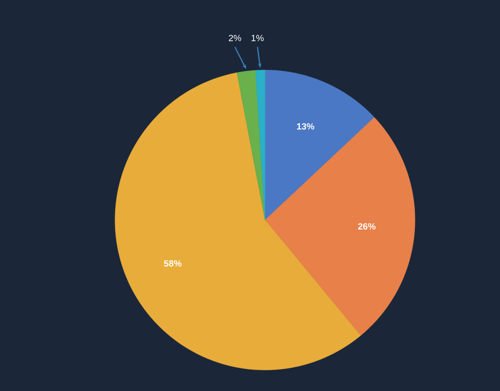  What do you see at coordinates (235, 38) in the screenshot?
I see `data-label: 2%` at bounding box center [235, 38].